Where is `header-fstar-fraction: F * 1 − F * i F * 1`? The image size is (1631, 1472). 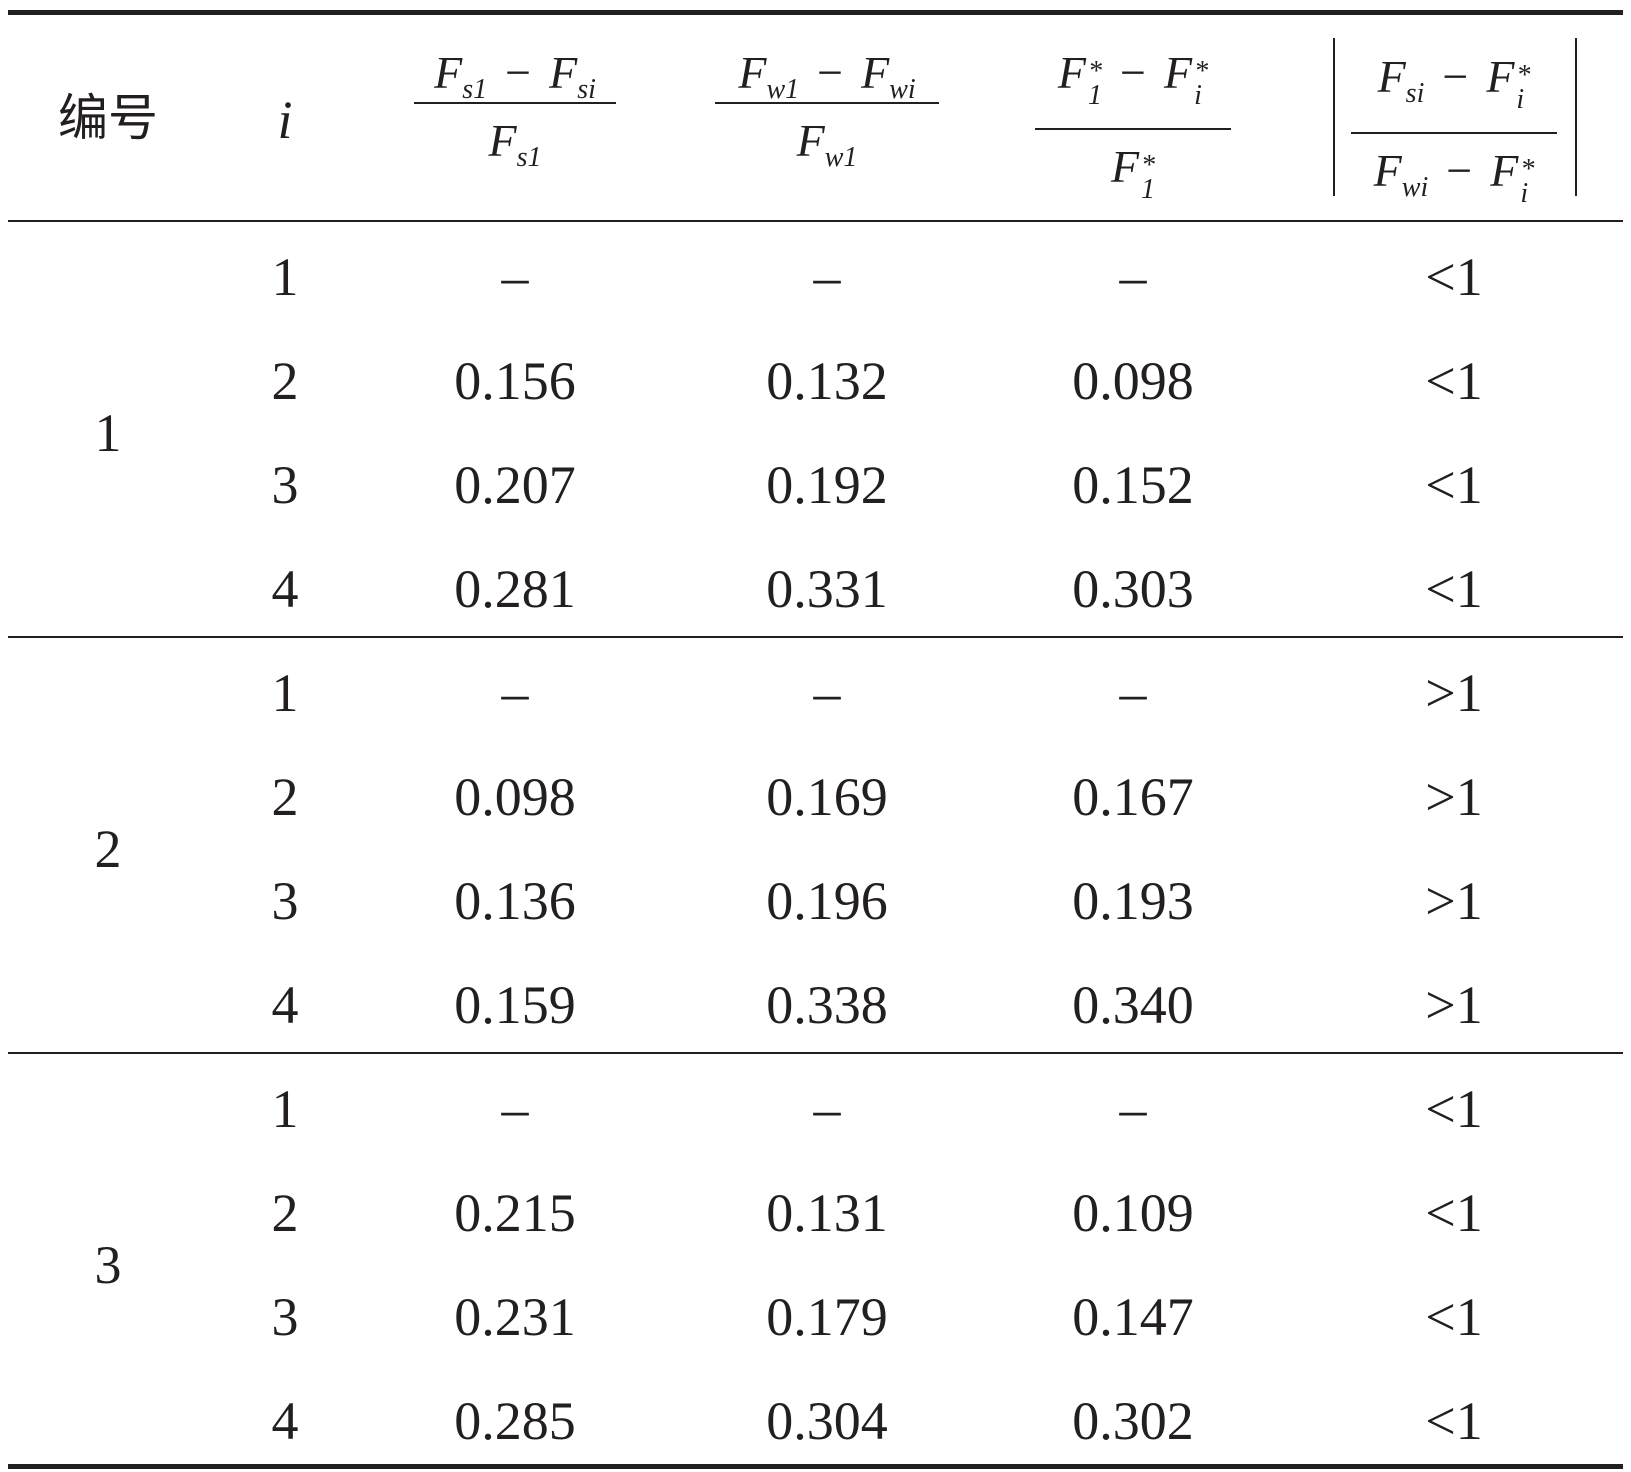 header-fstar-fraction: F * 1 − F * i F * 1 is located at coordinates (1133, 133).